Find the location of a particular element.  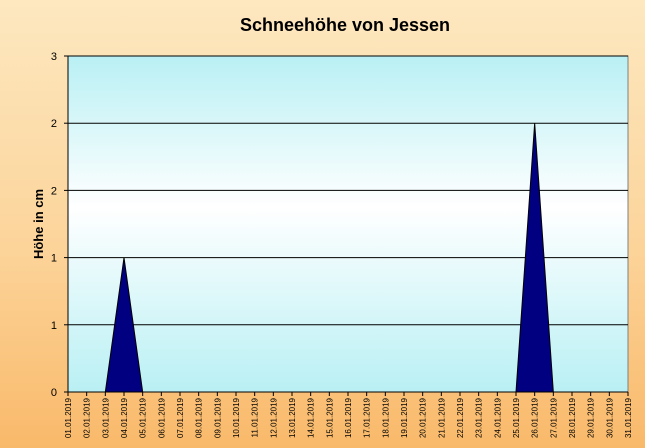

x-tick-label: 27.01.2019 is located at coordinates (553, 417).